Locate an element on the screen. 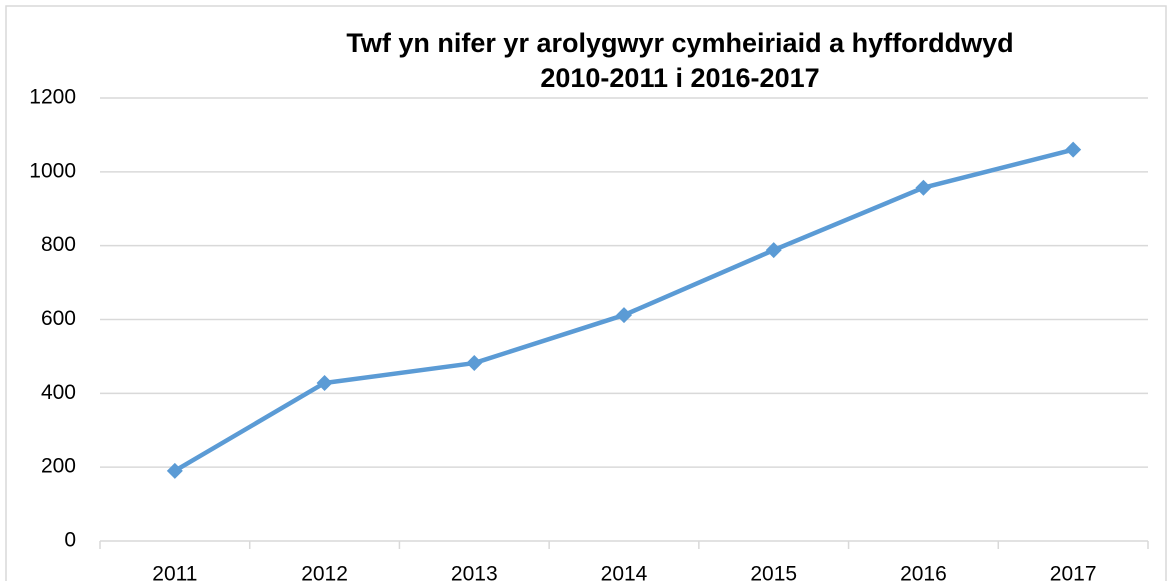  y-tick-label: 400 is located at coordinates (58, 392).